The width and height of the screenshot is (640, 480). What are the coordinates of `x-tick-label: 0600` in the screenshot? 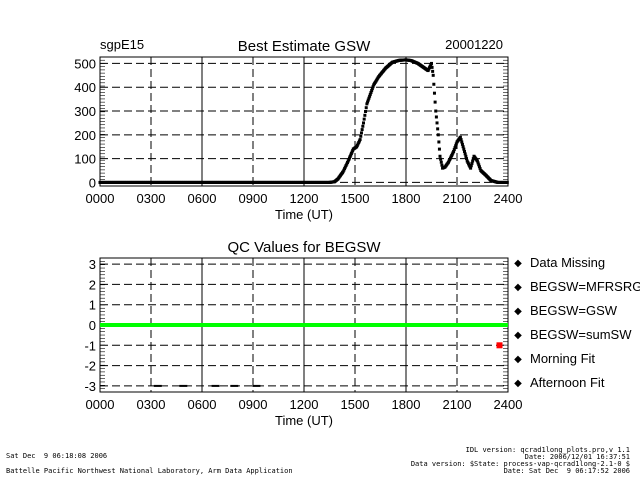 It's located at (202, 404).